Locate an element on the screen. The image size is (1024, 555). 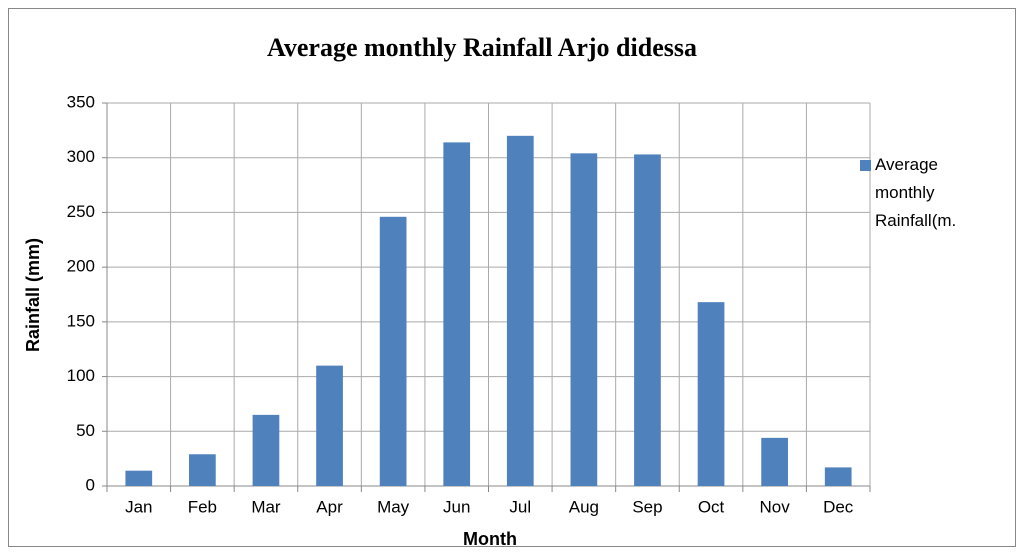
legend-swatch is located at coordinates (865, 165).